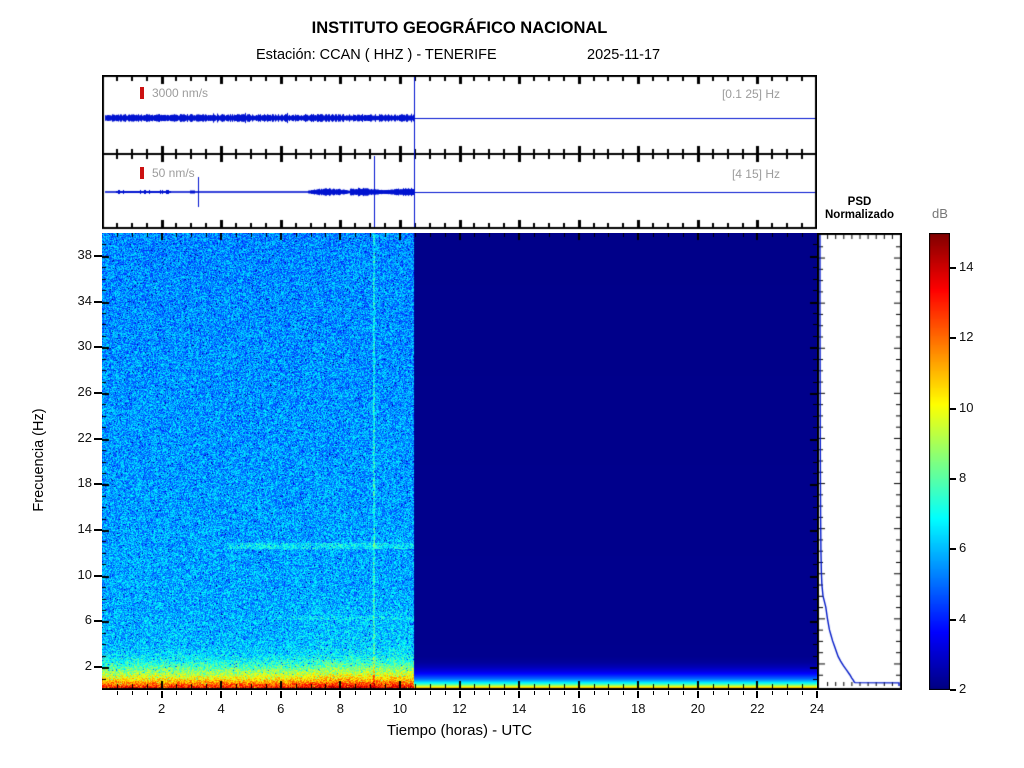 This screenshot has height=768, width=1024. What do you see at coordinates (757, 708) in the screenshot?
I see `x-tick-label: 22` at bounding box center [757, 708].